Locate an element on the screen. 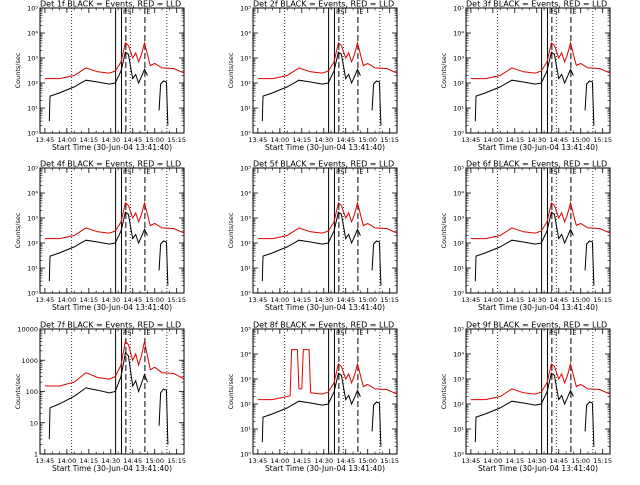  y-tick-label: 10⁰ is located at coordinates (458, 134).